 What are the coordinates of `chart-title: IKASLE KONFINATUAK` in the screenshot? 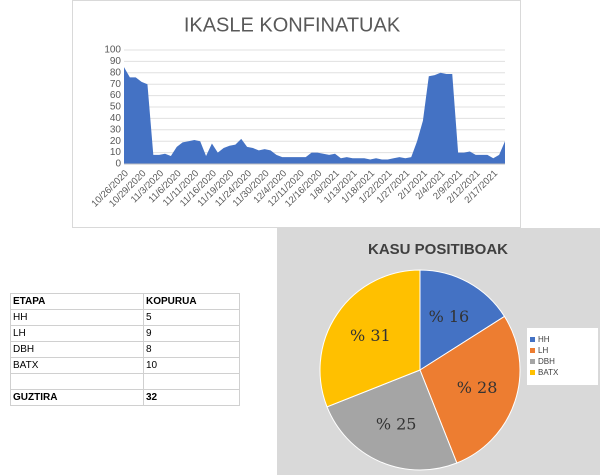 It's located at (292, 25).